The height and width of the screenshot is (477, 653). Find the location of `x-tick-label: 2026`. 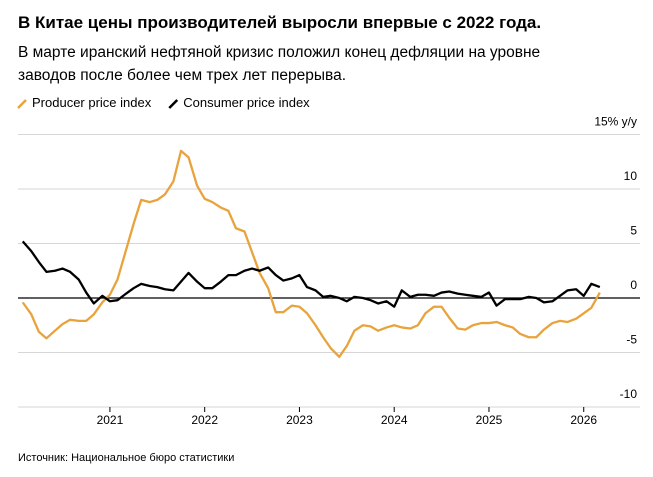

x-tick-label: 2026 is located at coordinates (583, 420).